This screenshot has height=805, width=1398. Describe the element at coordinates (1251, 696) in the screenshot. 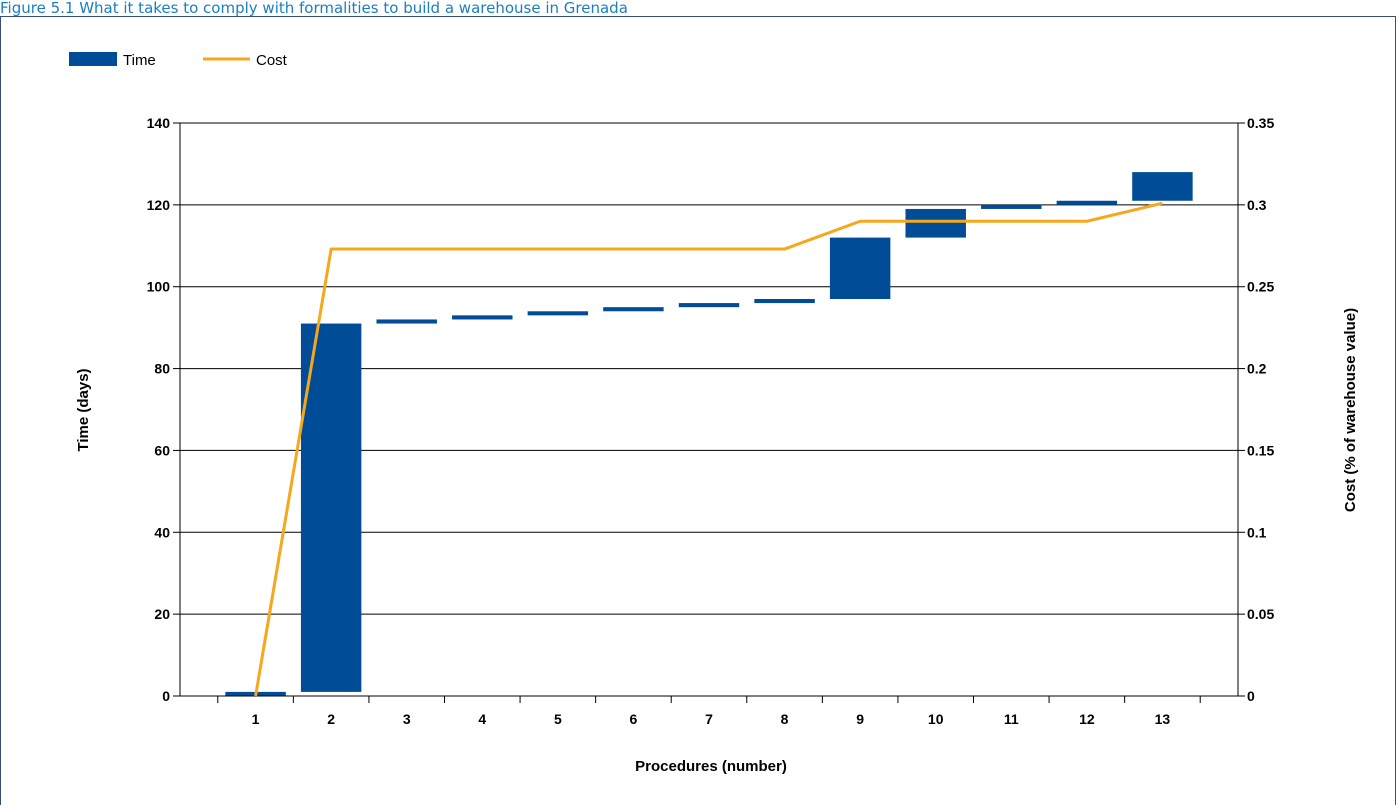

I see `y-right-tick-label: 0` at that location.